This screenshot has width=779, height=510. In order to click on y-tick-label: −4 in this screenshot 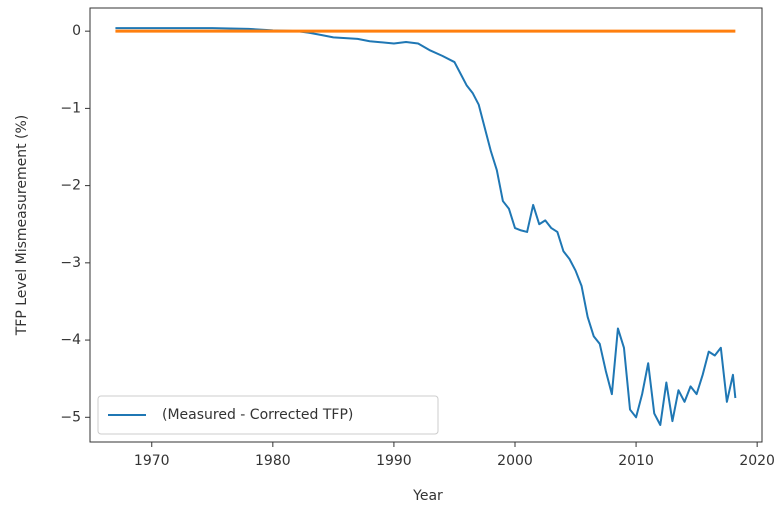, I will do `click(70, 340)`.